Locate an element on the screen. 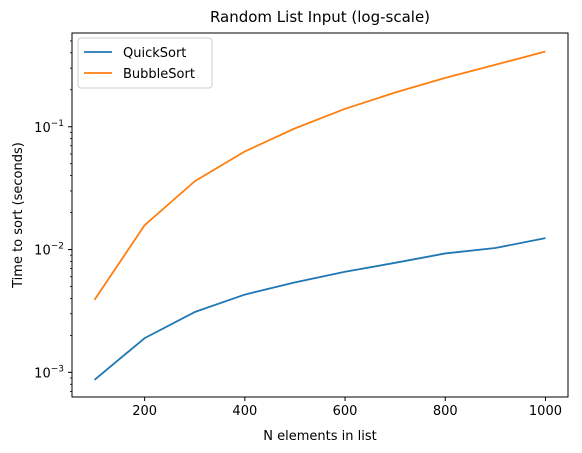 The height and width of the screenshot is (453, 582). y-tick-label: 10⁻¹ is located at coordinates (49, 127).